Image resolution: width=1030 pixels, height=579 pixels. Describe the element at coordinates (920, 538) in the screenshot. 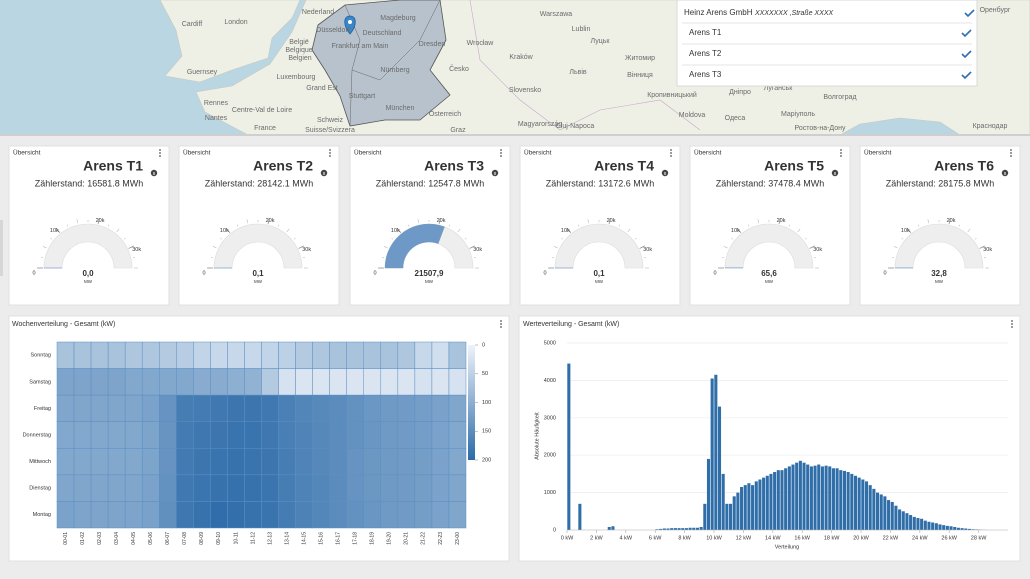

I see `x-tick-label: 24 kW` at that location.